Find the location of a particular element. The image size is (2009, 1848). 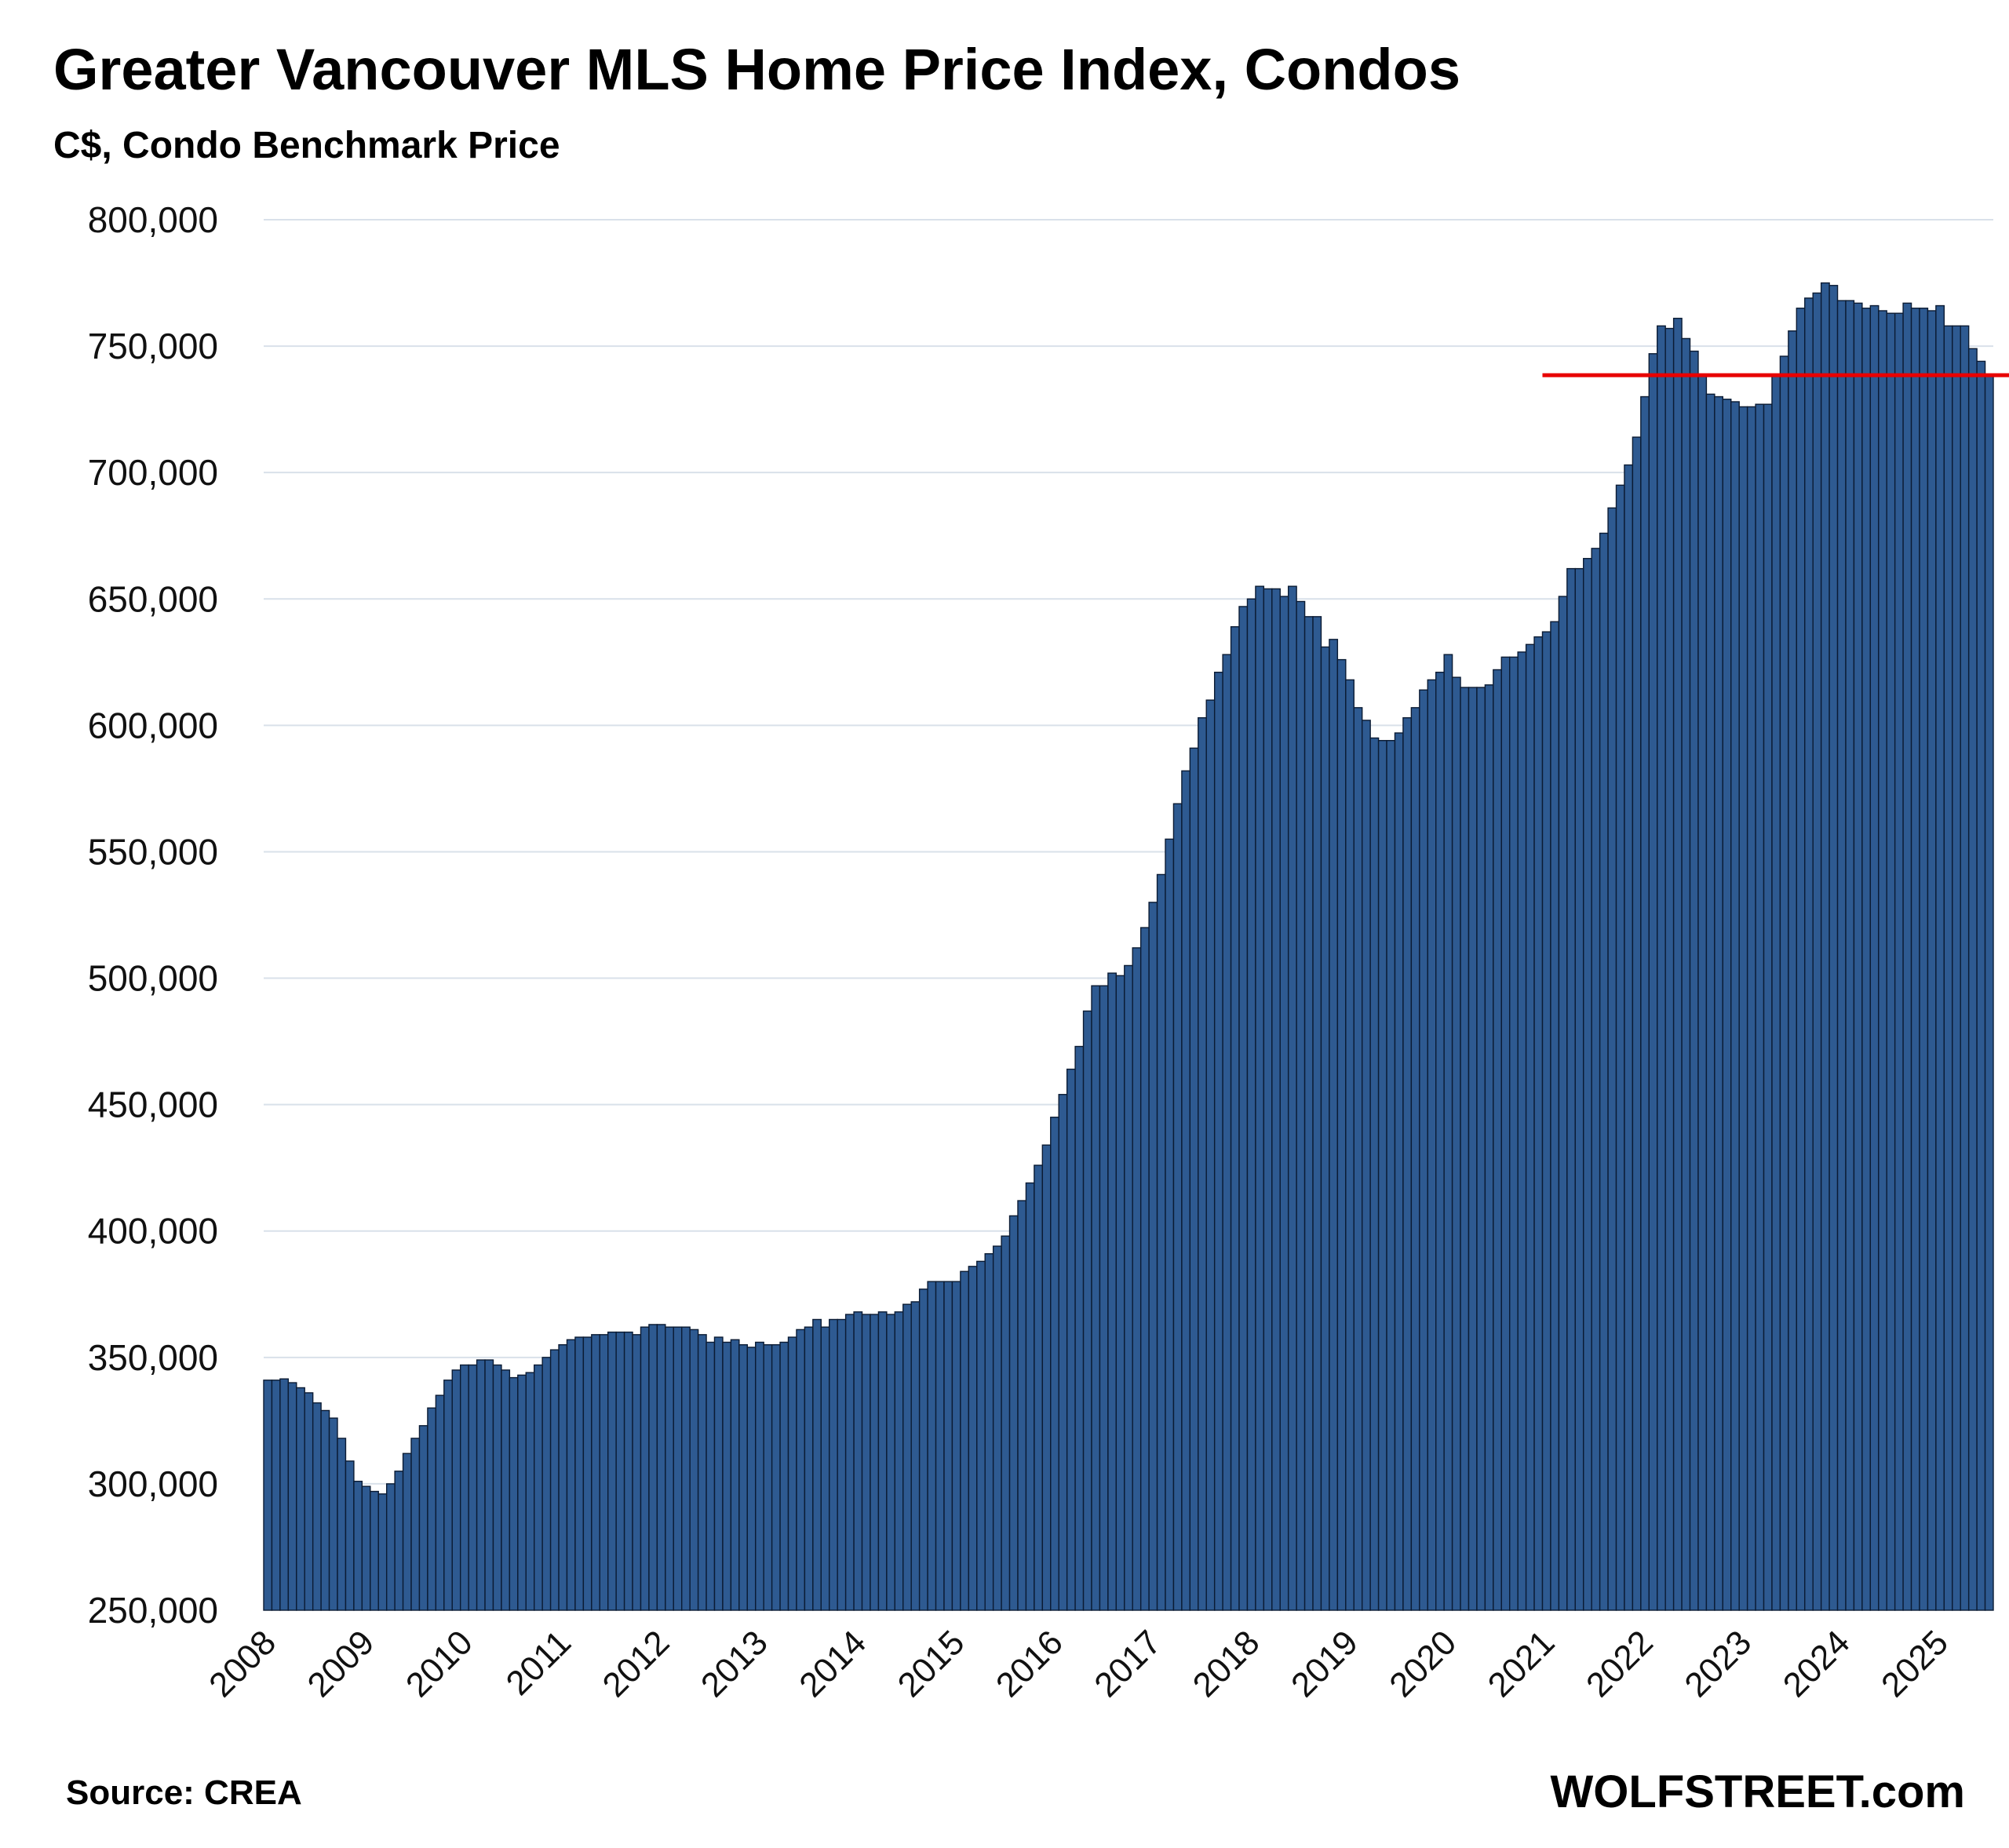

y-tick-label: 250,000 is located at coordinates (153, 1611).